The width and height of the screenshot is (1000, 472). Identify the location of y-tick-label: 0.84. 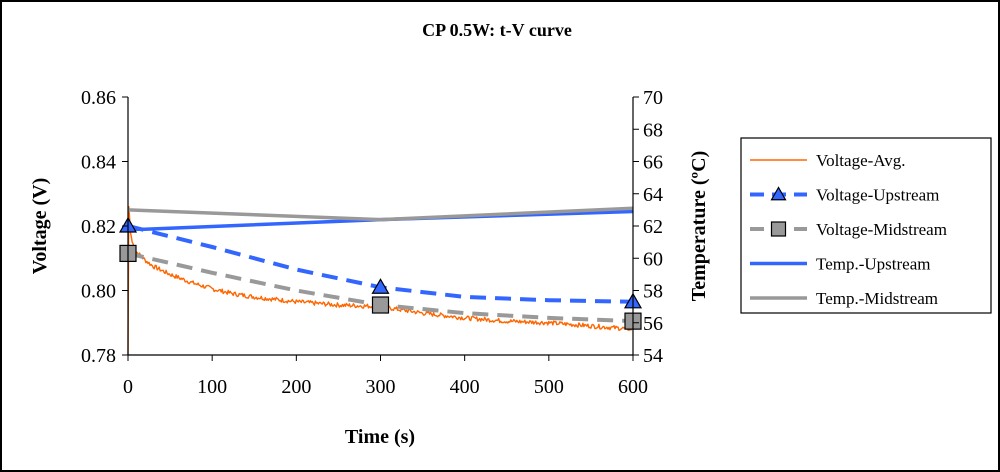
(98, 163).